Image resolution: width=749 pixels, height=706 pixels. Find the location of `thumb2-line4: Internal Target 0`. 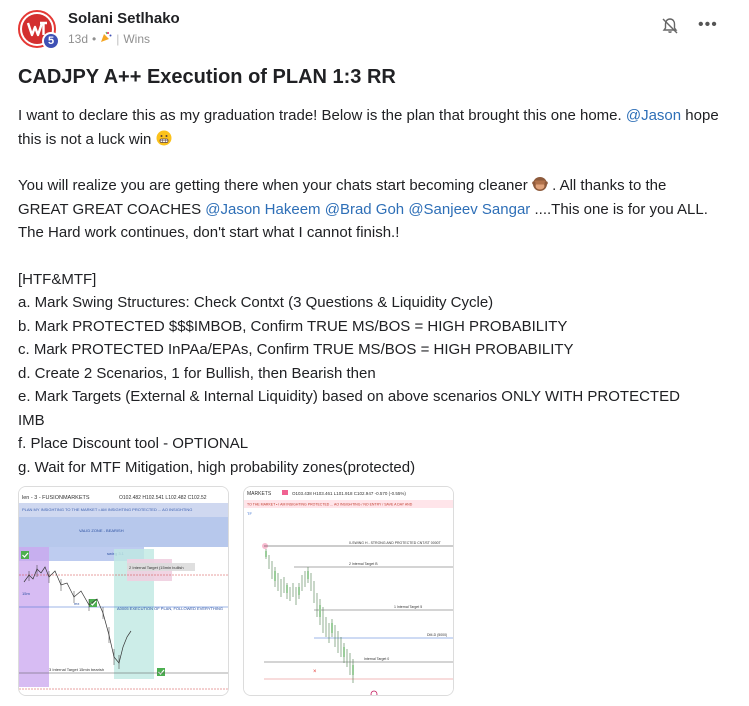

thumb2-line4: Internal Target 0 is located at coordinates (376, 659).